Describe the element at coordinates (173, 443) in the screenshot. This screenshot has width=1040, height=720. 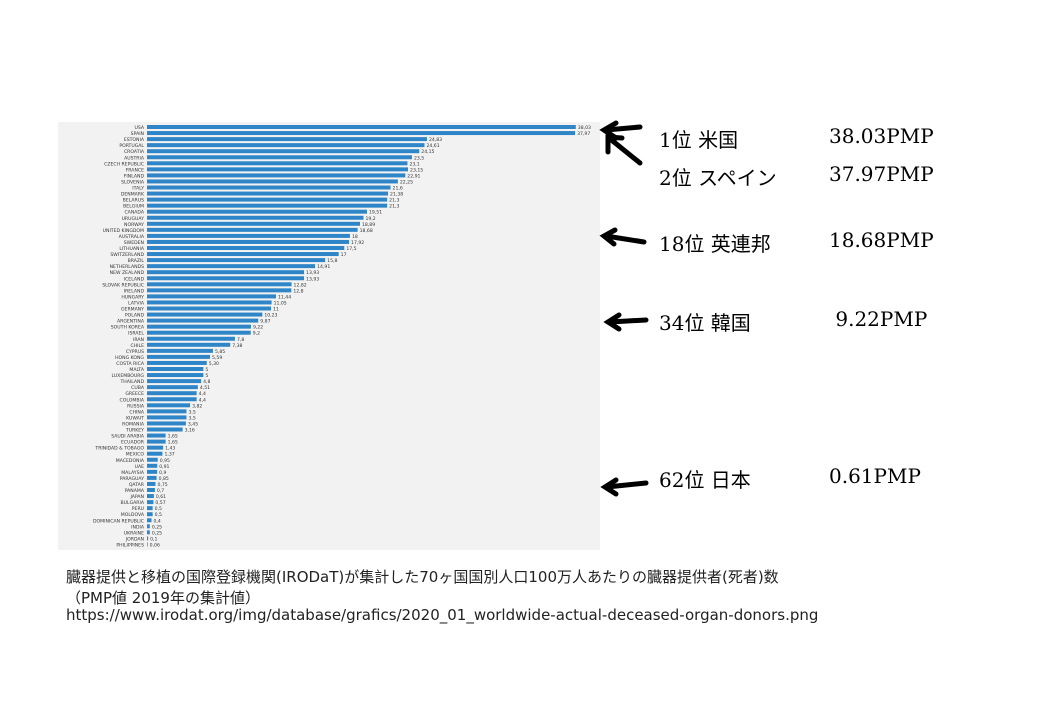
I see `value-label: 1,65` at that location.